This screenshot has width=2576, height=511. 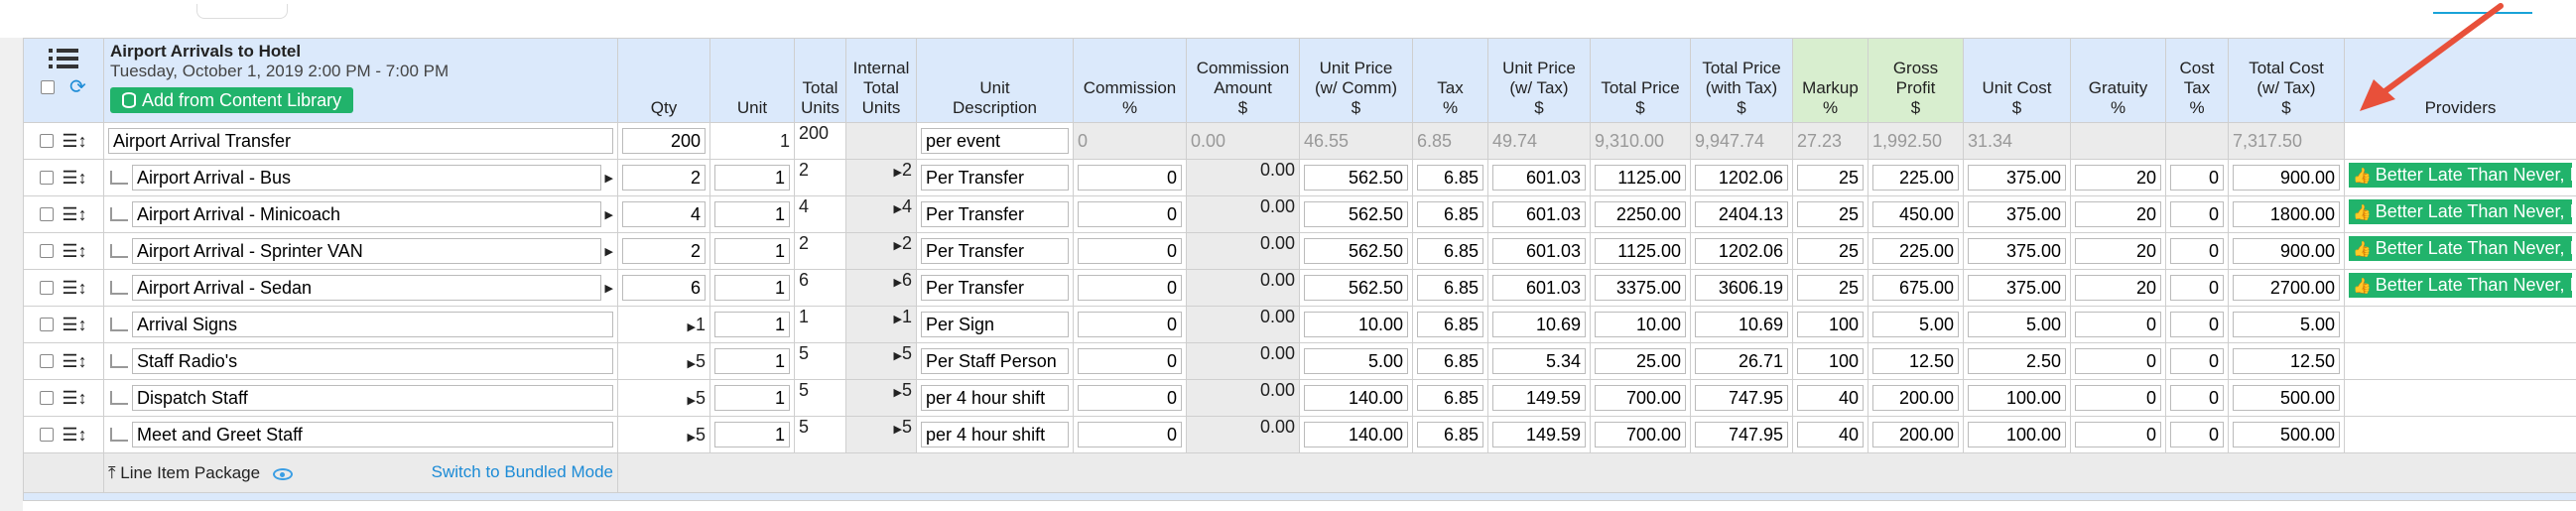 What do you see at coordinates (361, 141) in the screenshot?
I see `parent-name-input` at bounding box center [361, 141].